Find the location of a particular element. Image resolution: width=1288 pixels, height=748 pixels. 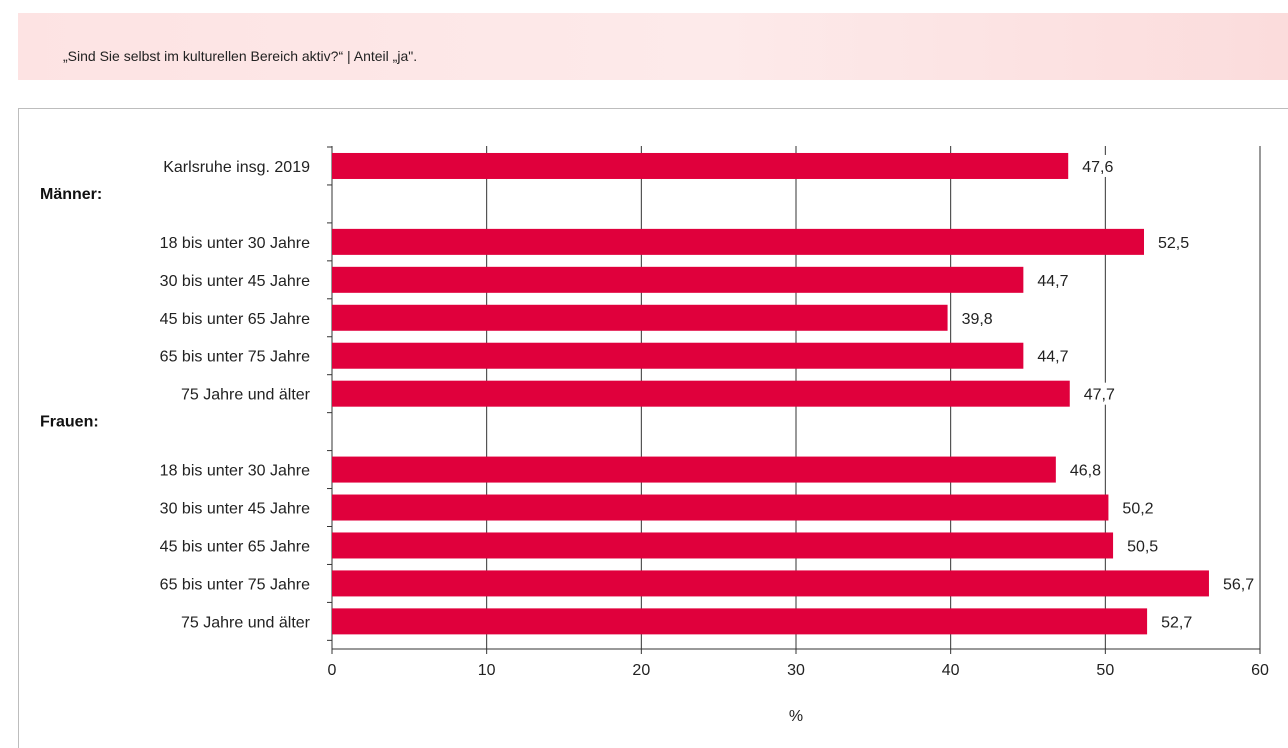

data-label: 56,7 is located at coordinates (1238, 584).